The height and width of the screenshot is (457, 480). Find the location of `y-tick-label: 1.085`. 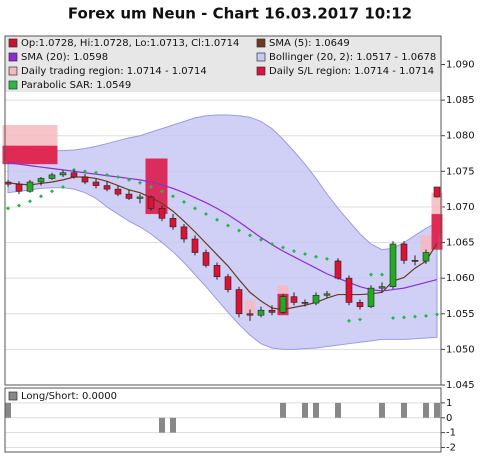

y-tick-label: 1.085 is located at coordinates (460, 100).